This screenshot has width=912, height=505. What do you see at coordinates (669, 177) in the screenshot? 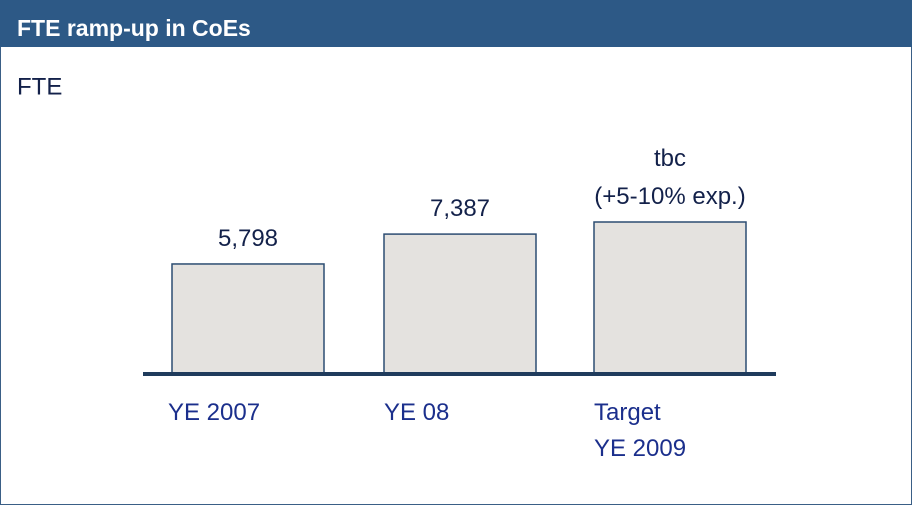
I see `value-label: tbc (+5-10% exp.)` at bounding box center [669, 177].